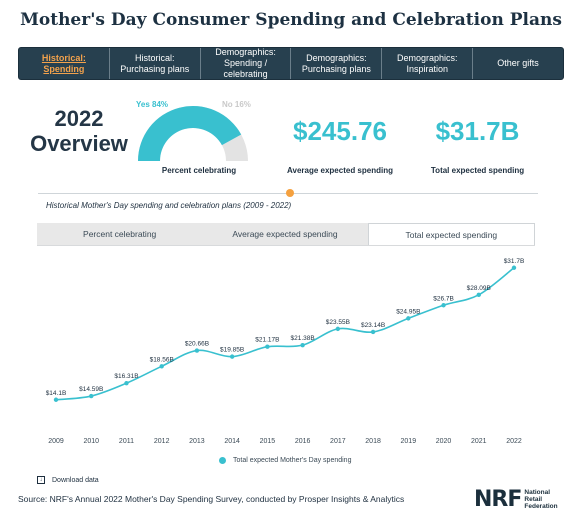 The image size is (582, 522). What do you see at coordinates (245, 63) in the screenshot?
I see `tab-demographics-spending: Demographics: Spending / celebrating` at bounding box center [245, 63].